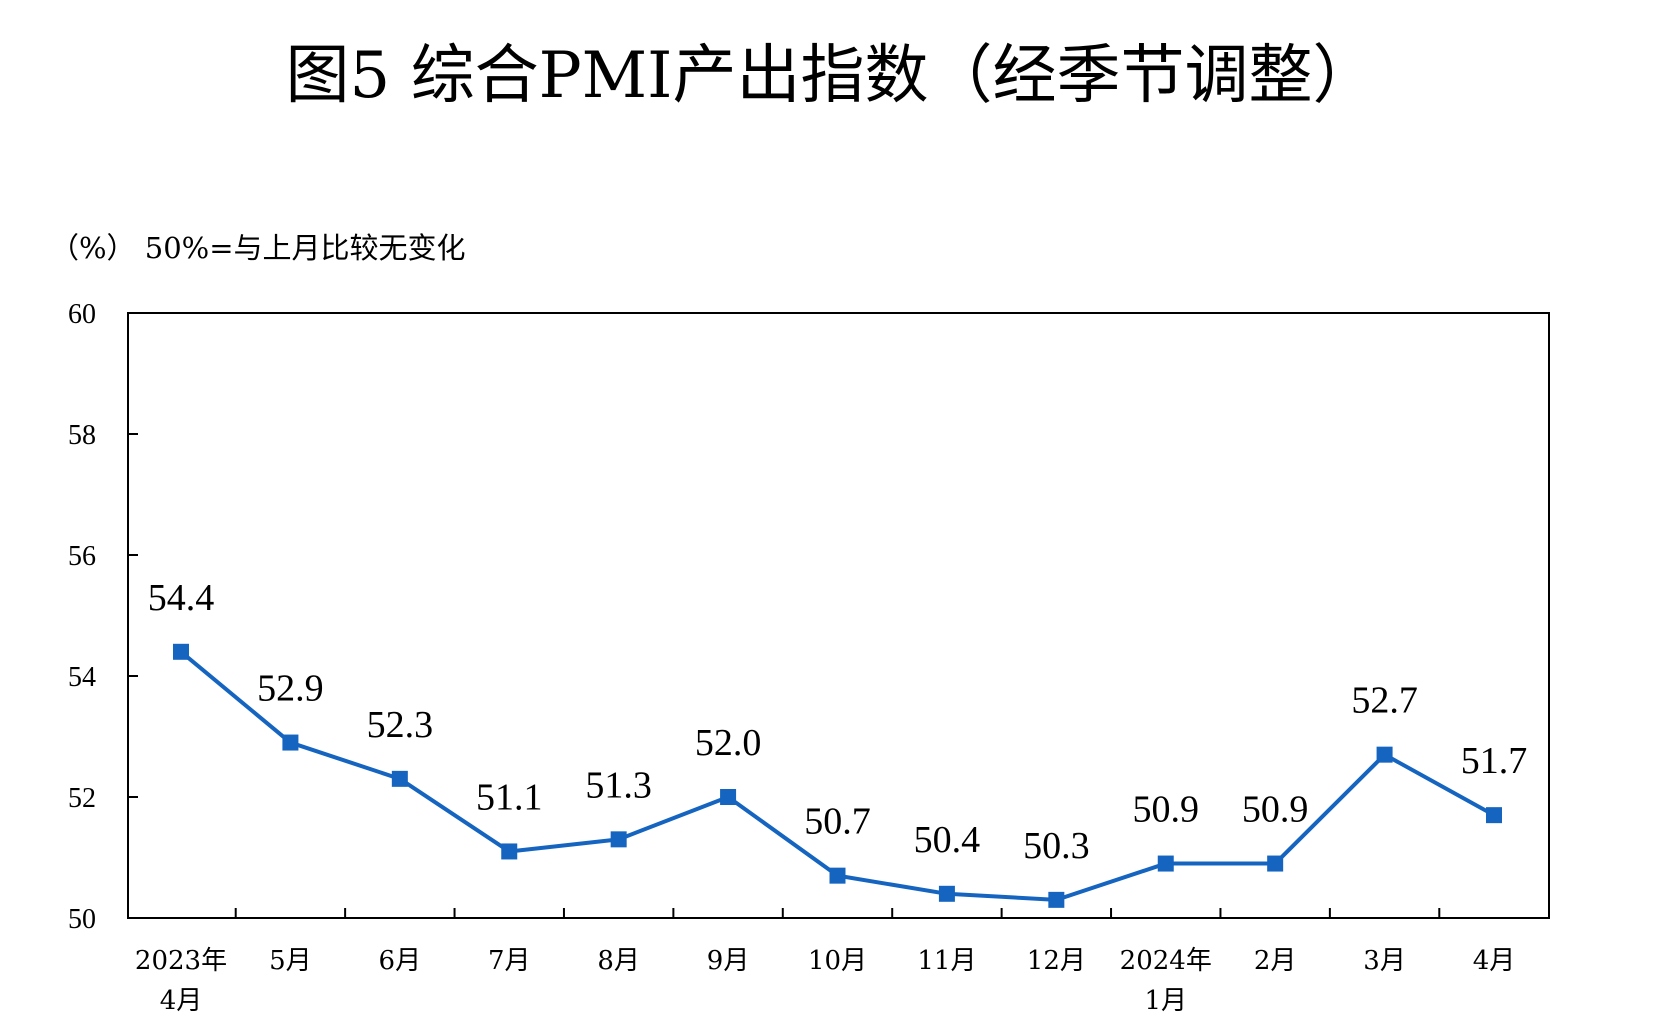  I want to click on x-tick-label: 2月, so click(1275, 961).